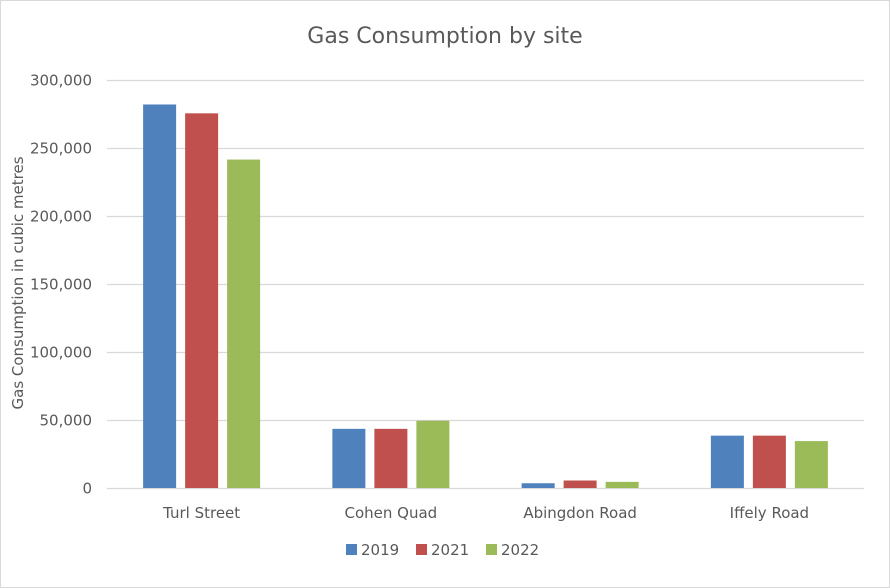 The height and width of the screenshot is (588, 890). I want to click on y-tick-label: 50,000, so click(66, 421).